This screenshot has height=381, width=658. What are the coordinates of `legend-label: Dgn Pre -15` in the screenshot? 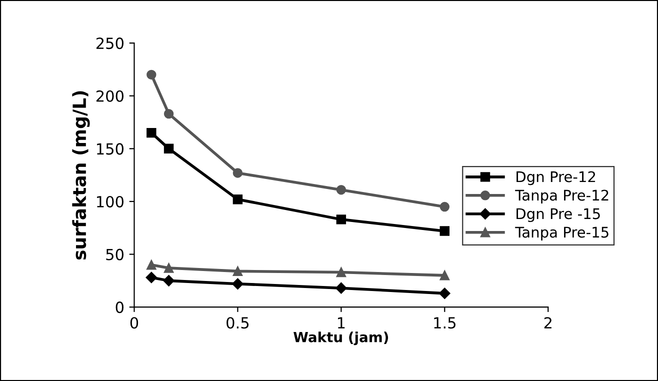 It's located at (558, 215).